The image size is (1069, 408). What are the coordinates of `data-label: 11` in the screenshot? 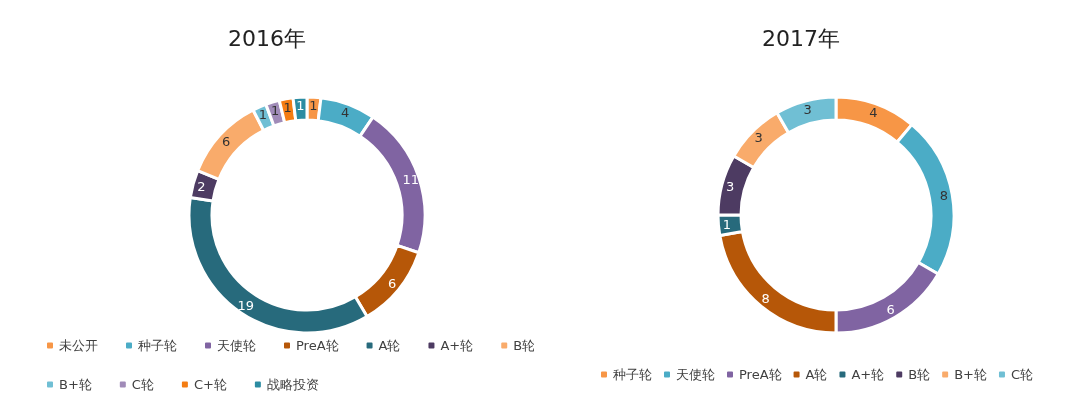 It's located at (411, 180).